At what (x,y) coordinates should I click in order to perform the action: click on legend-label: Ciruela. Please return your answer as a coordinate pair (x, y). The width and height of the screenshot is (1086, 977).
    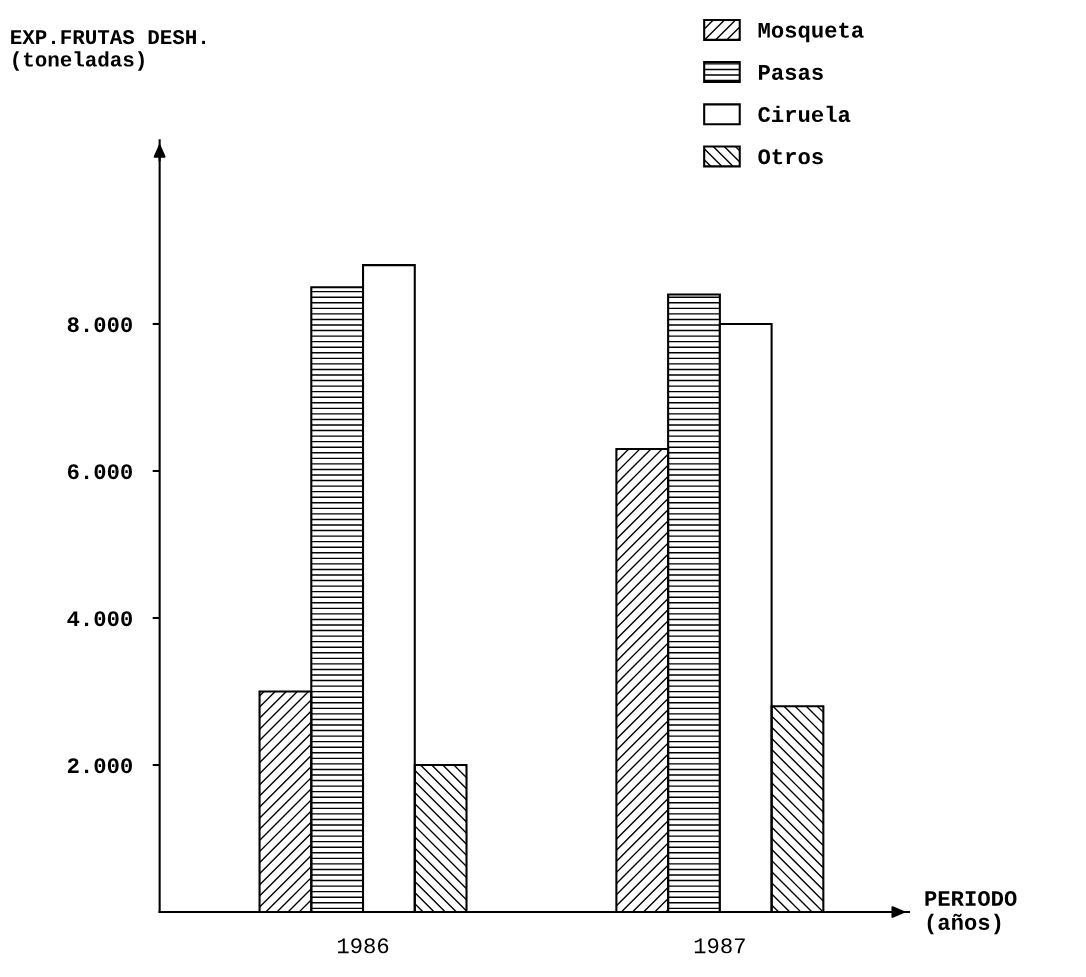
    Looking at the image, I should click on (804, 114).